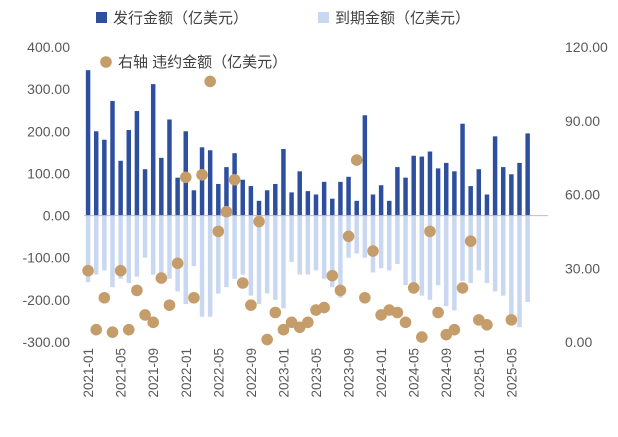 This screenshot has width=618, height=437. I want to click on left-axis-tick-label: 200.00, so click(48, 131).